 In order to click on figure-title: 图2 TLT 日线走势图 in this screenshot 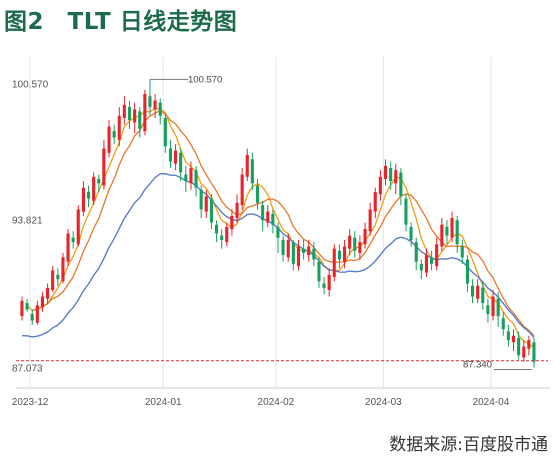, I will do `click(121, 22)`.